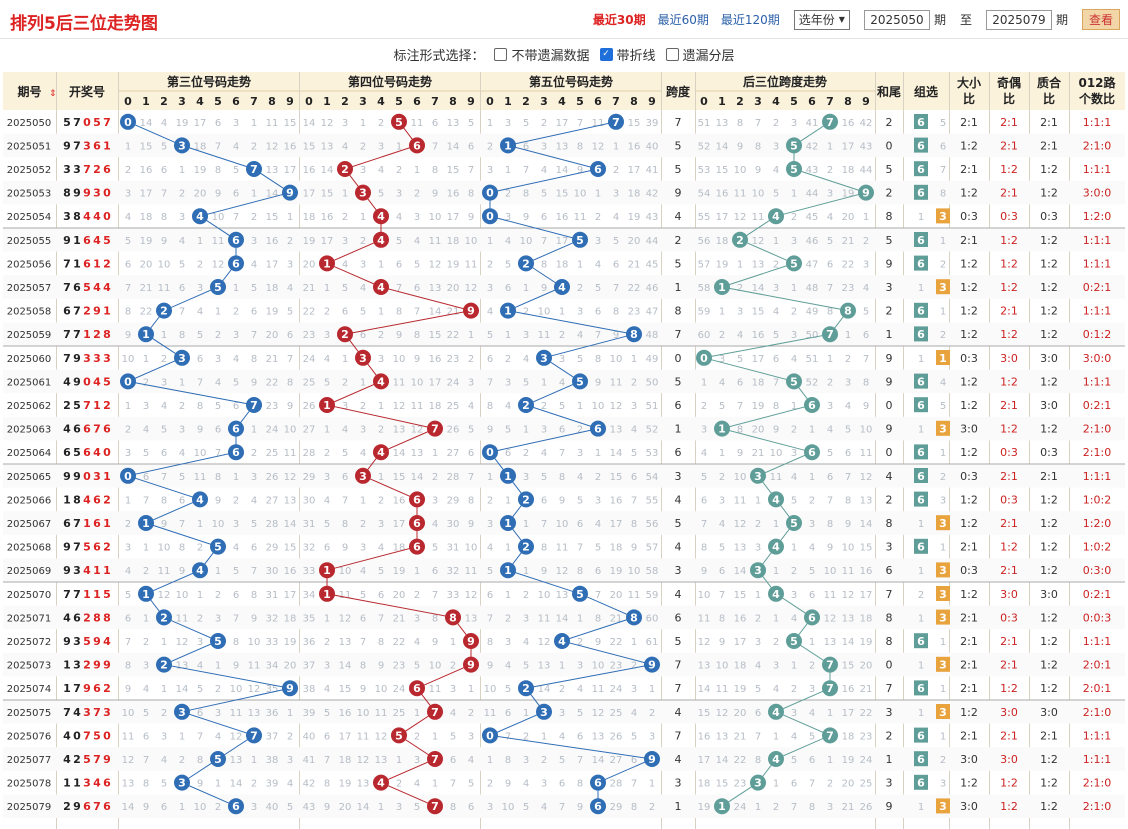 The height and width of the screenshot is (829, 1128). Describe the element at coordinates (866, 406) in the screenshot. I see `omission-value: 9` at that location.